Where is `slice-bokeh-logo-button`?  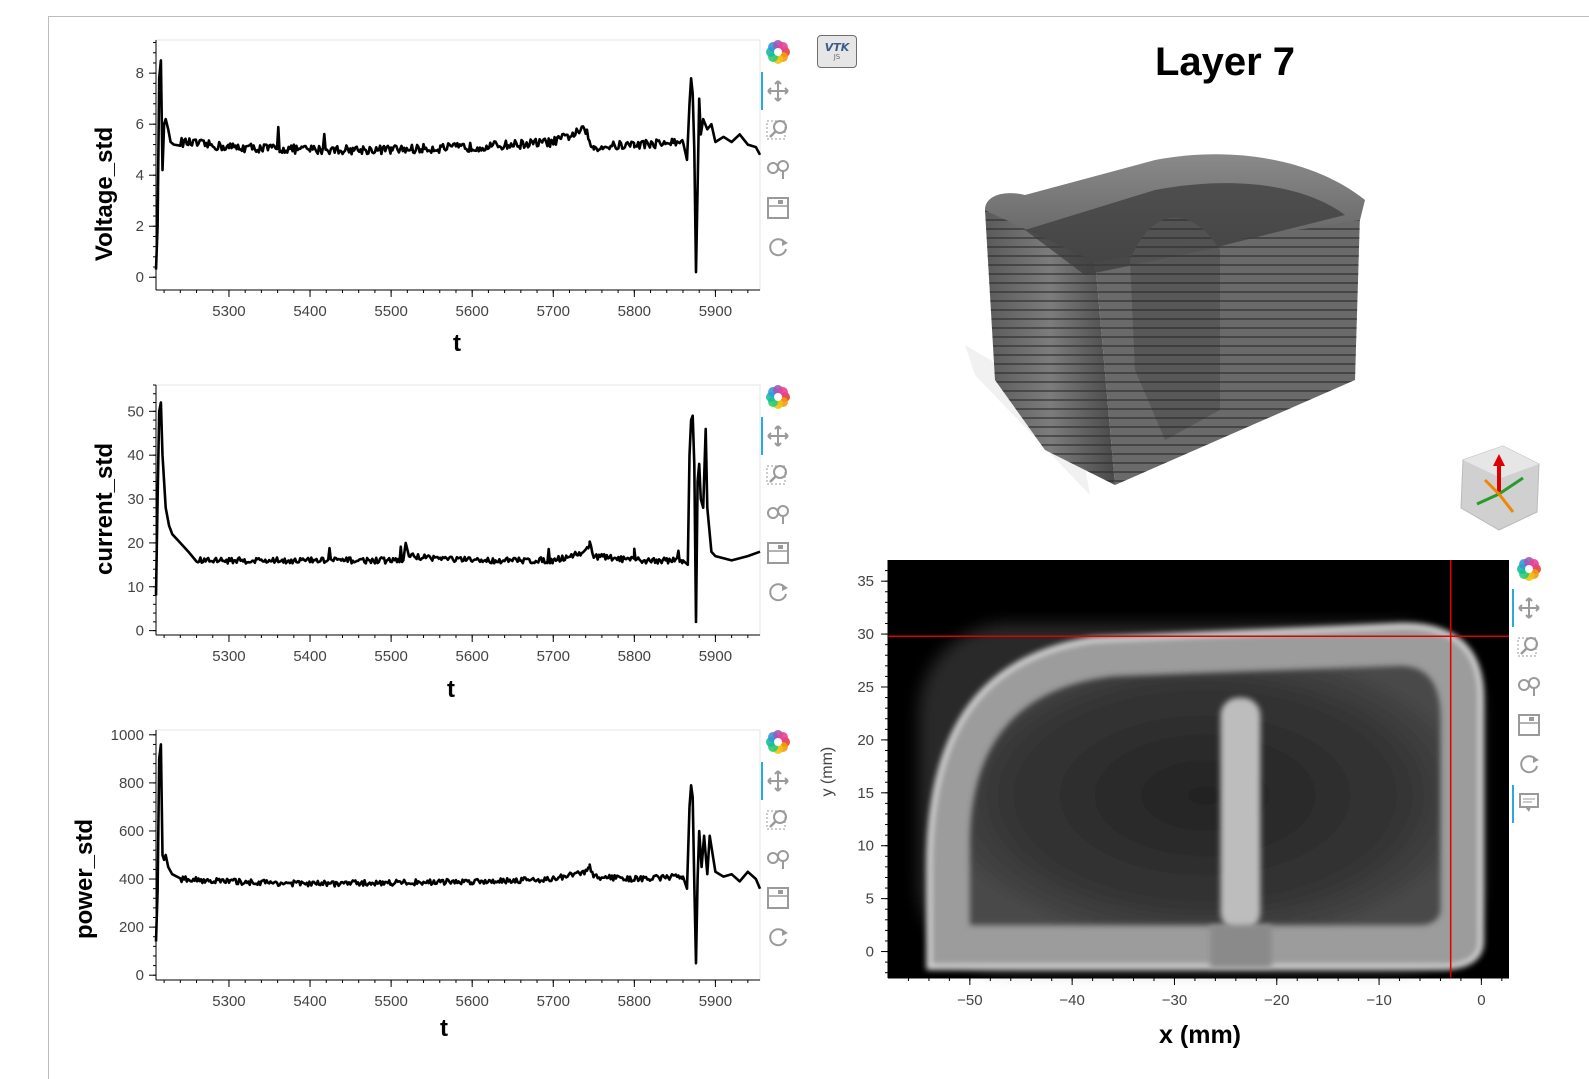 slice-bokeh-logo-button is located at coordinates (1529, 569).